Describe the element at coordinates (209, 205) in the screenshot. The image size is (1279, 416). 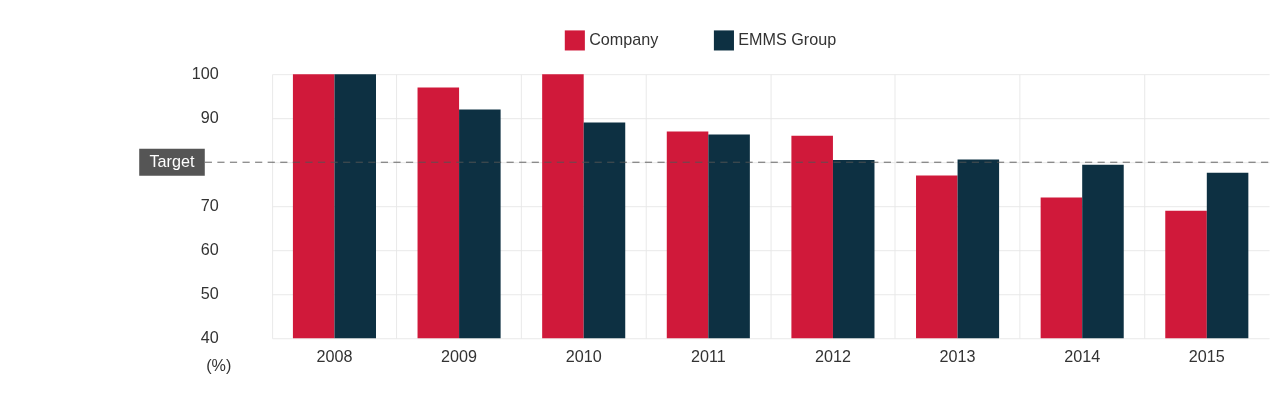
I see `y-tick-label: 70` at that location.